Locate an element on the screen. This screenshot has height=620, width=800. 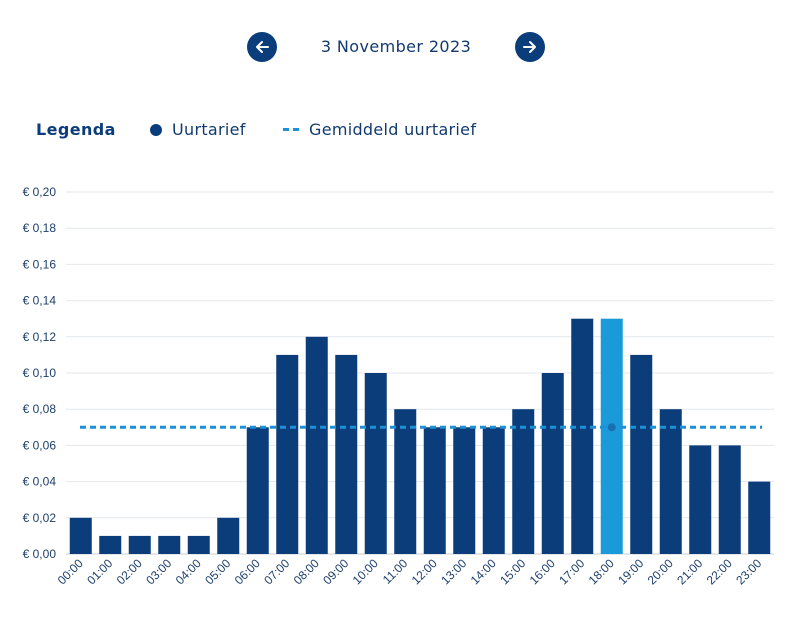
legend-label-gemiddeld: Gemiddeld uurtarief is located at coordinates (393, 129).